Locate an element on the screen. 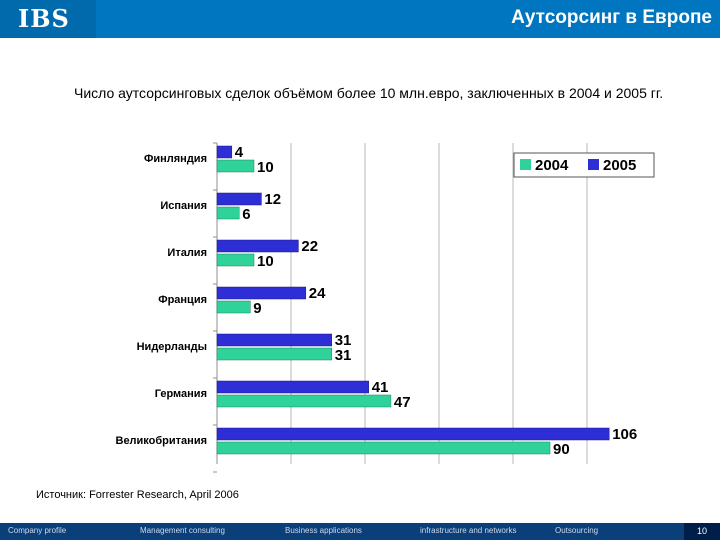  data-label-2005: 31 is located at coordinates (343, 340).